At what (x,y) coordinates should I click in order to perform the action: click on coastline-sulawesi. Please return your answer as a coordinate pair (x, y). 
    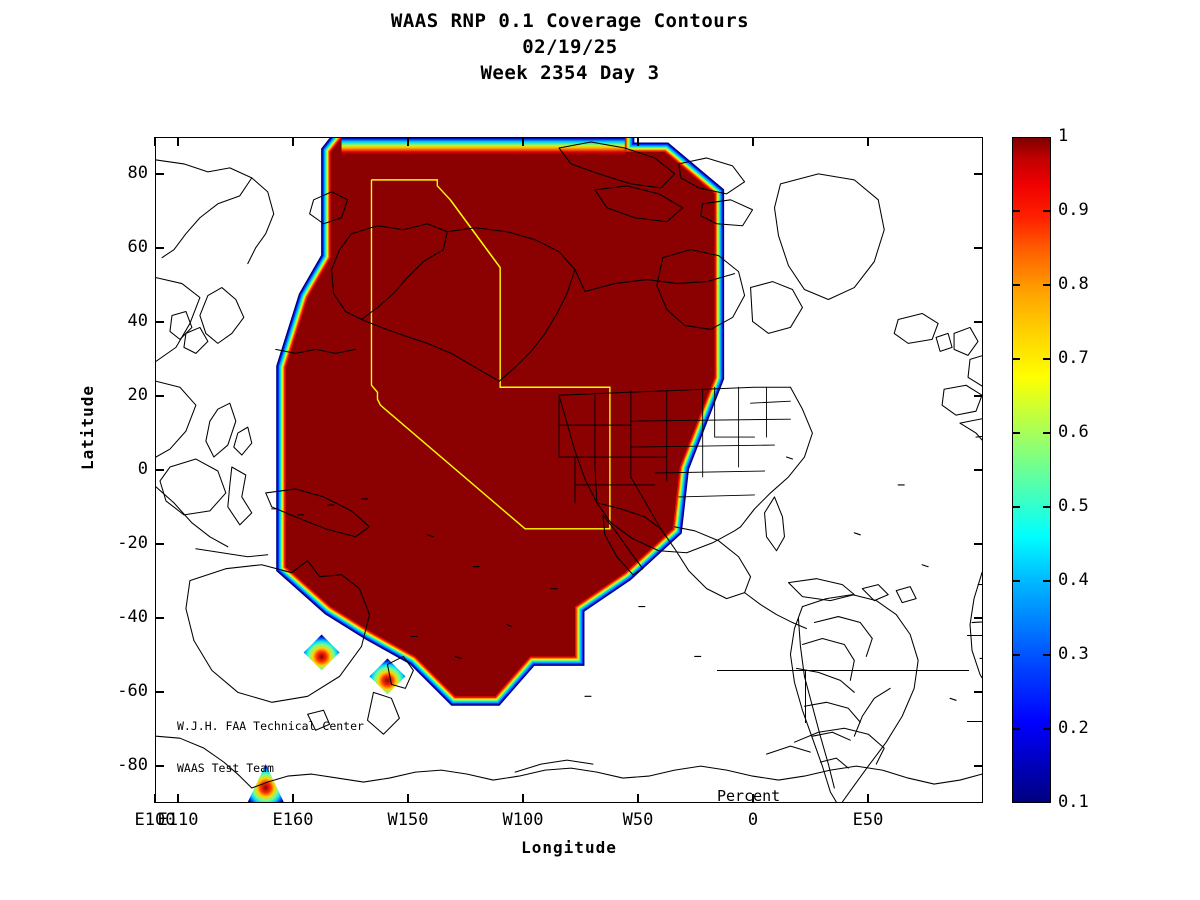
    Looking at the image, I should click on (240, 496).